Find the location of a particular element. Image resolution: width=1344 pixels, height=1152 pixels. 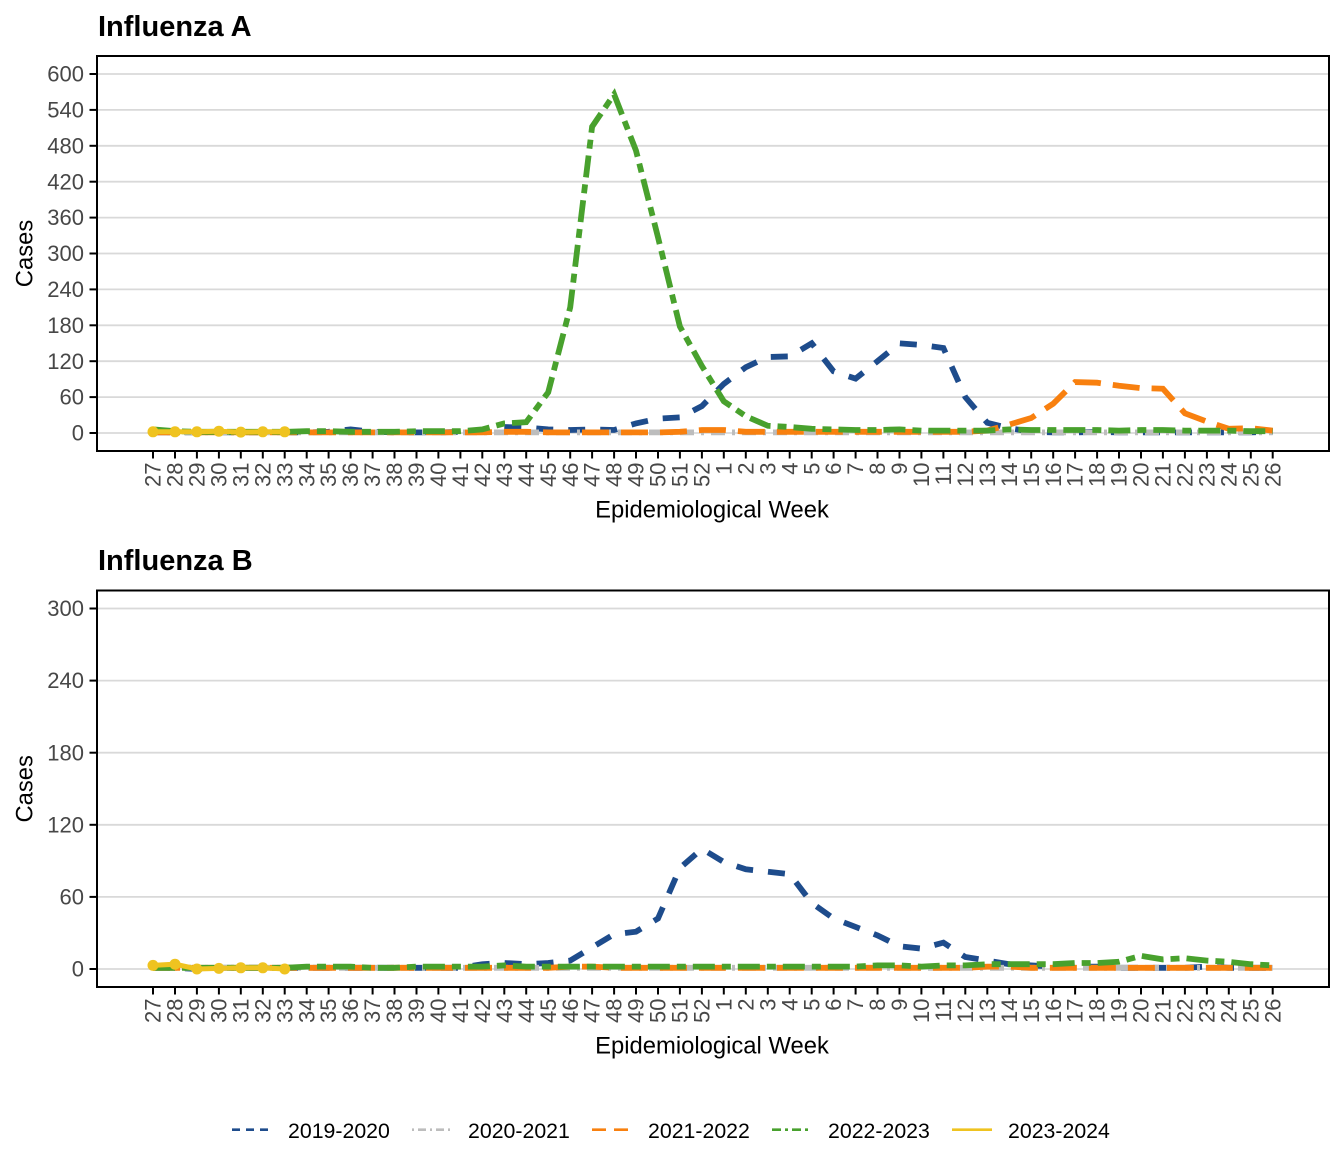

svg-text: 2022-2023 is located at coordinates (879, 1131).